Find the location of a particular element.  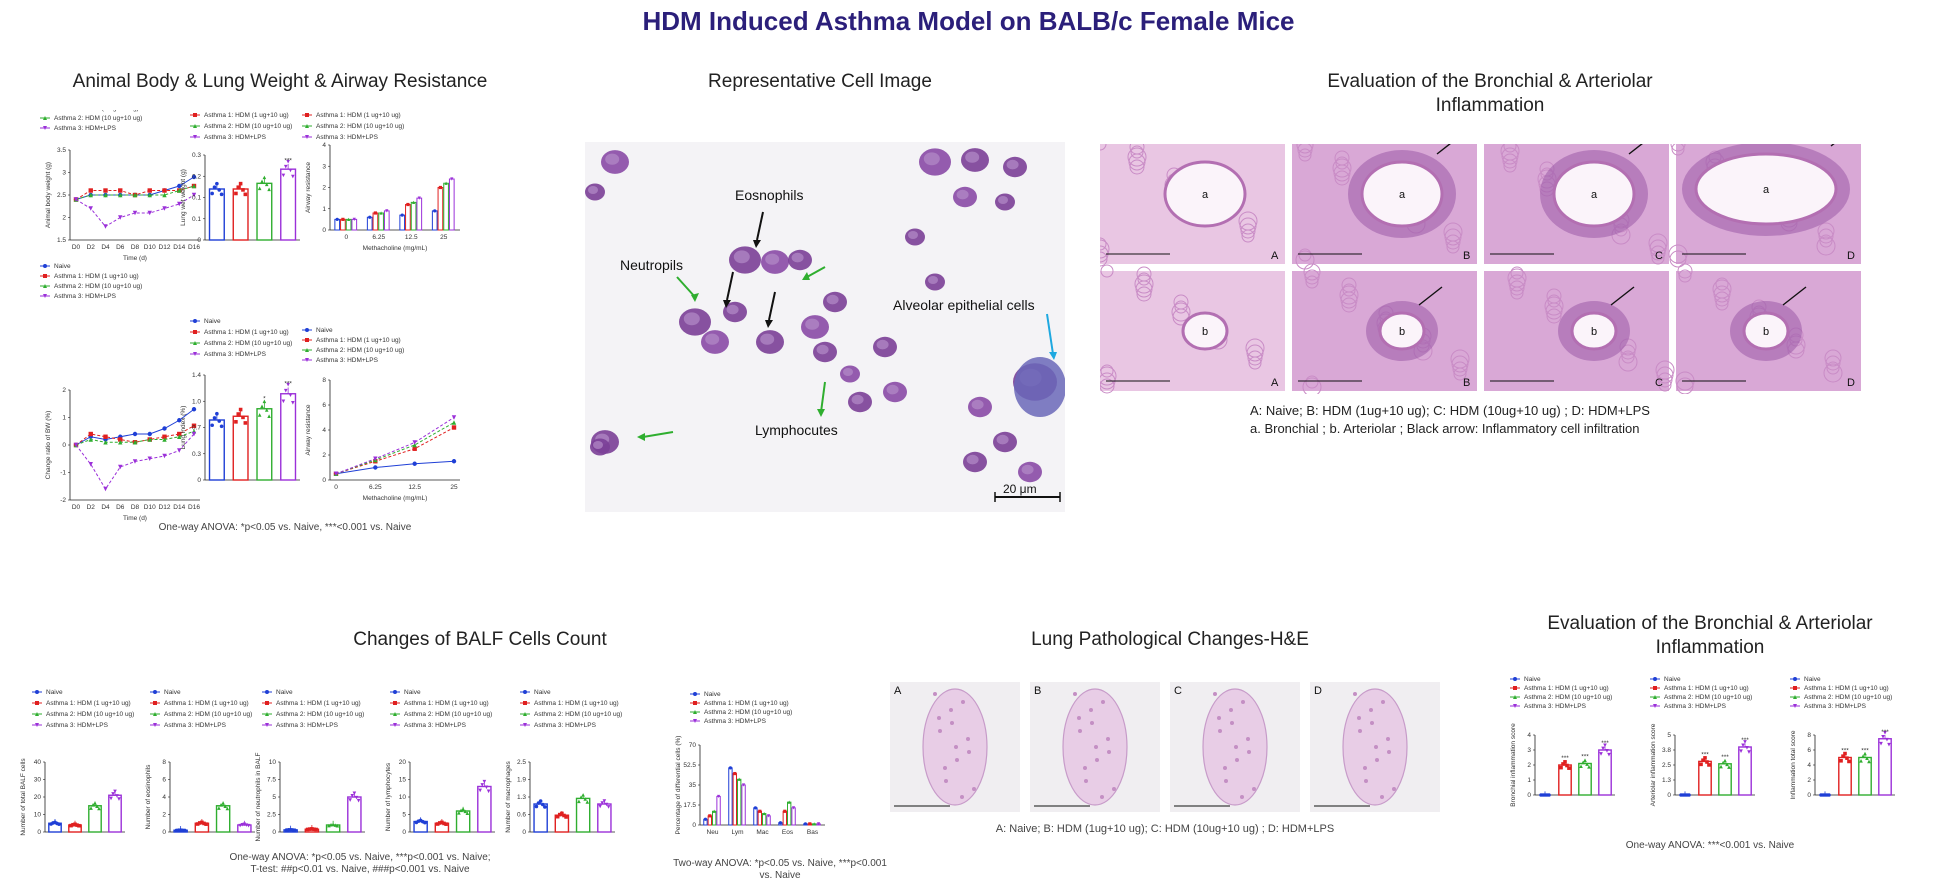

y-tick-label: 0.2 is located at coordinates (196, 176).